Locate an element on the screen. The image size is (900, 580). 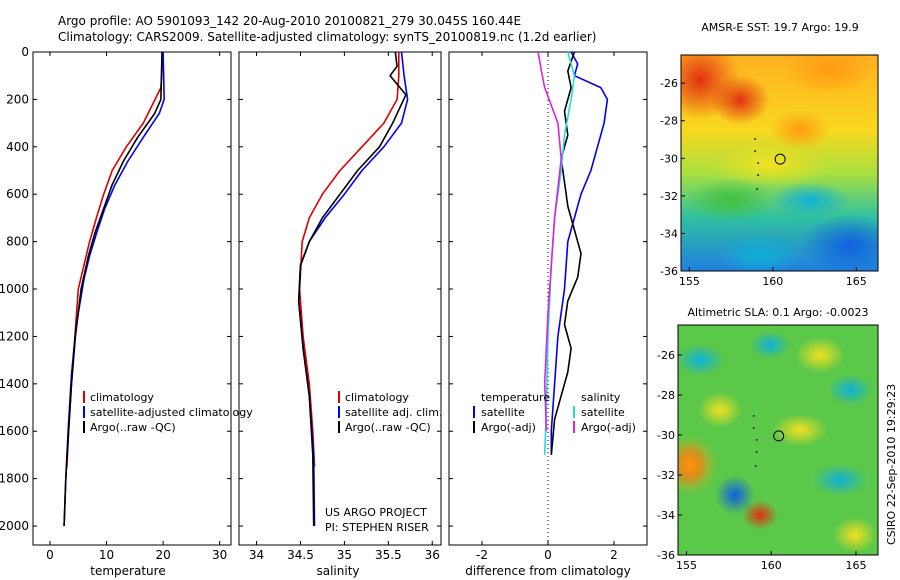
depth-ytick-label: 1400 is located at coordinates (14, 384).